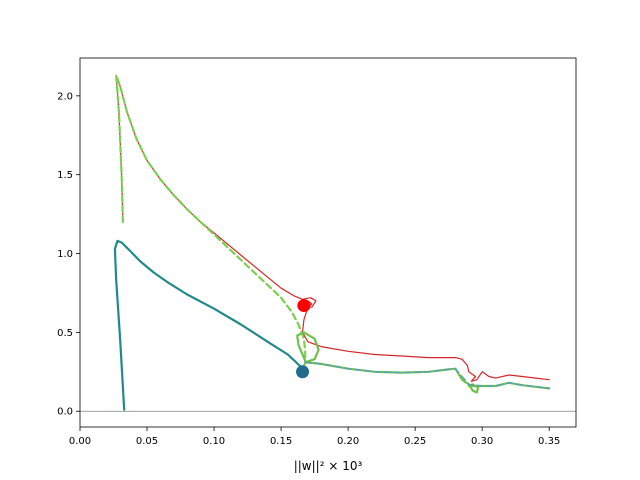 The image size is (640, 480). What do you see at coordinates (549, 441) in the screenshot?
I see `x-tick-label: 0.35` at bounding box center [549, 441].